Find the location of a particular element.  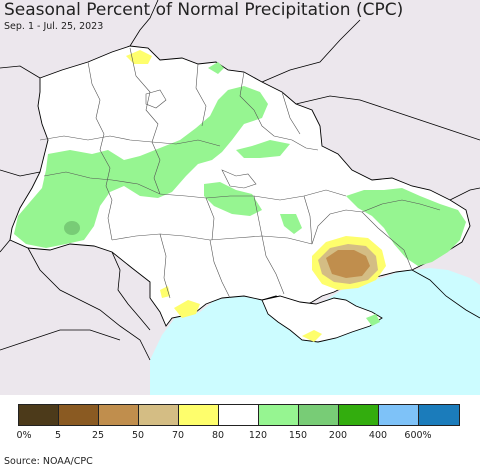

legend-tick-label: 150 is located at coordinates (298, 435).